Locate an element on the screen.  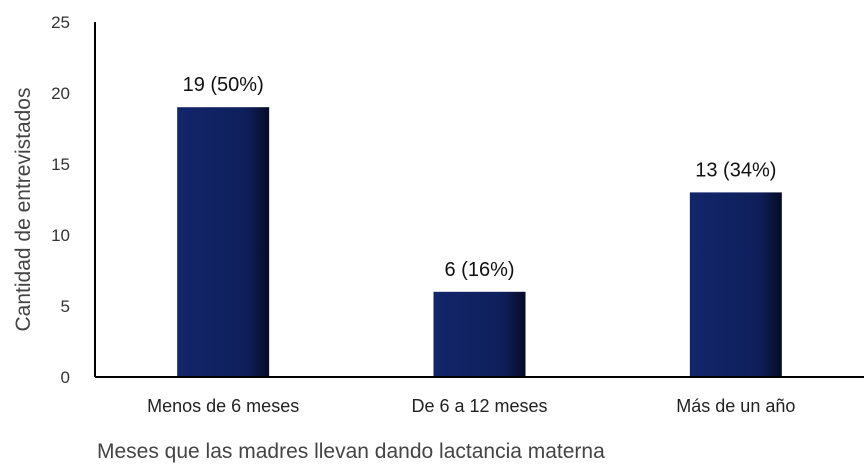
y-tick-label: 5 is located at coordinates (65, 306).